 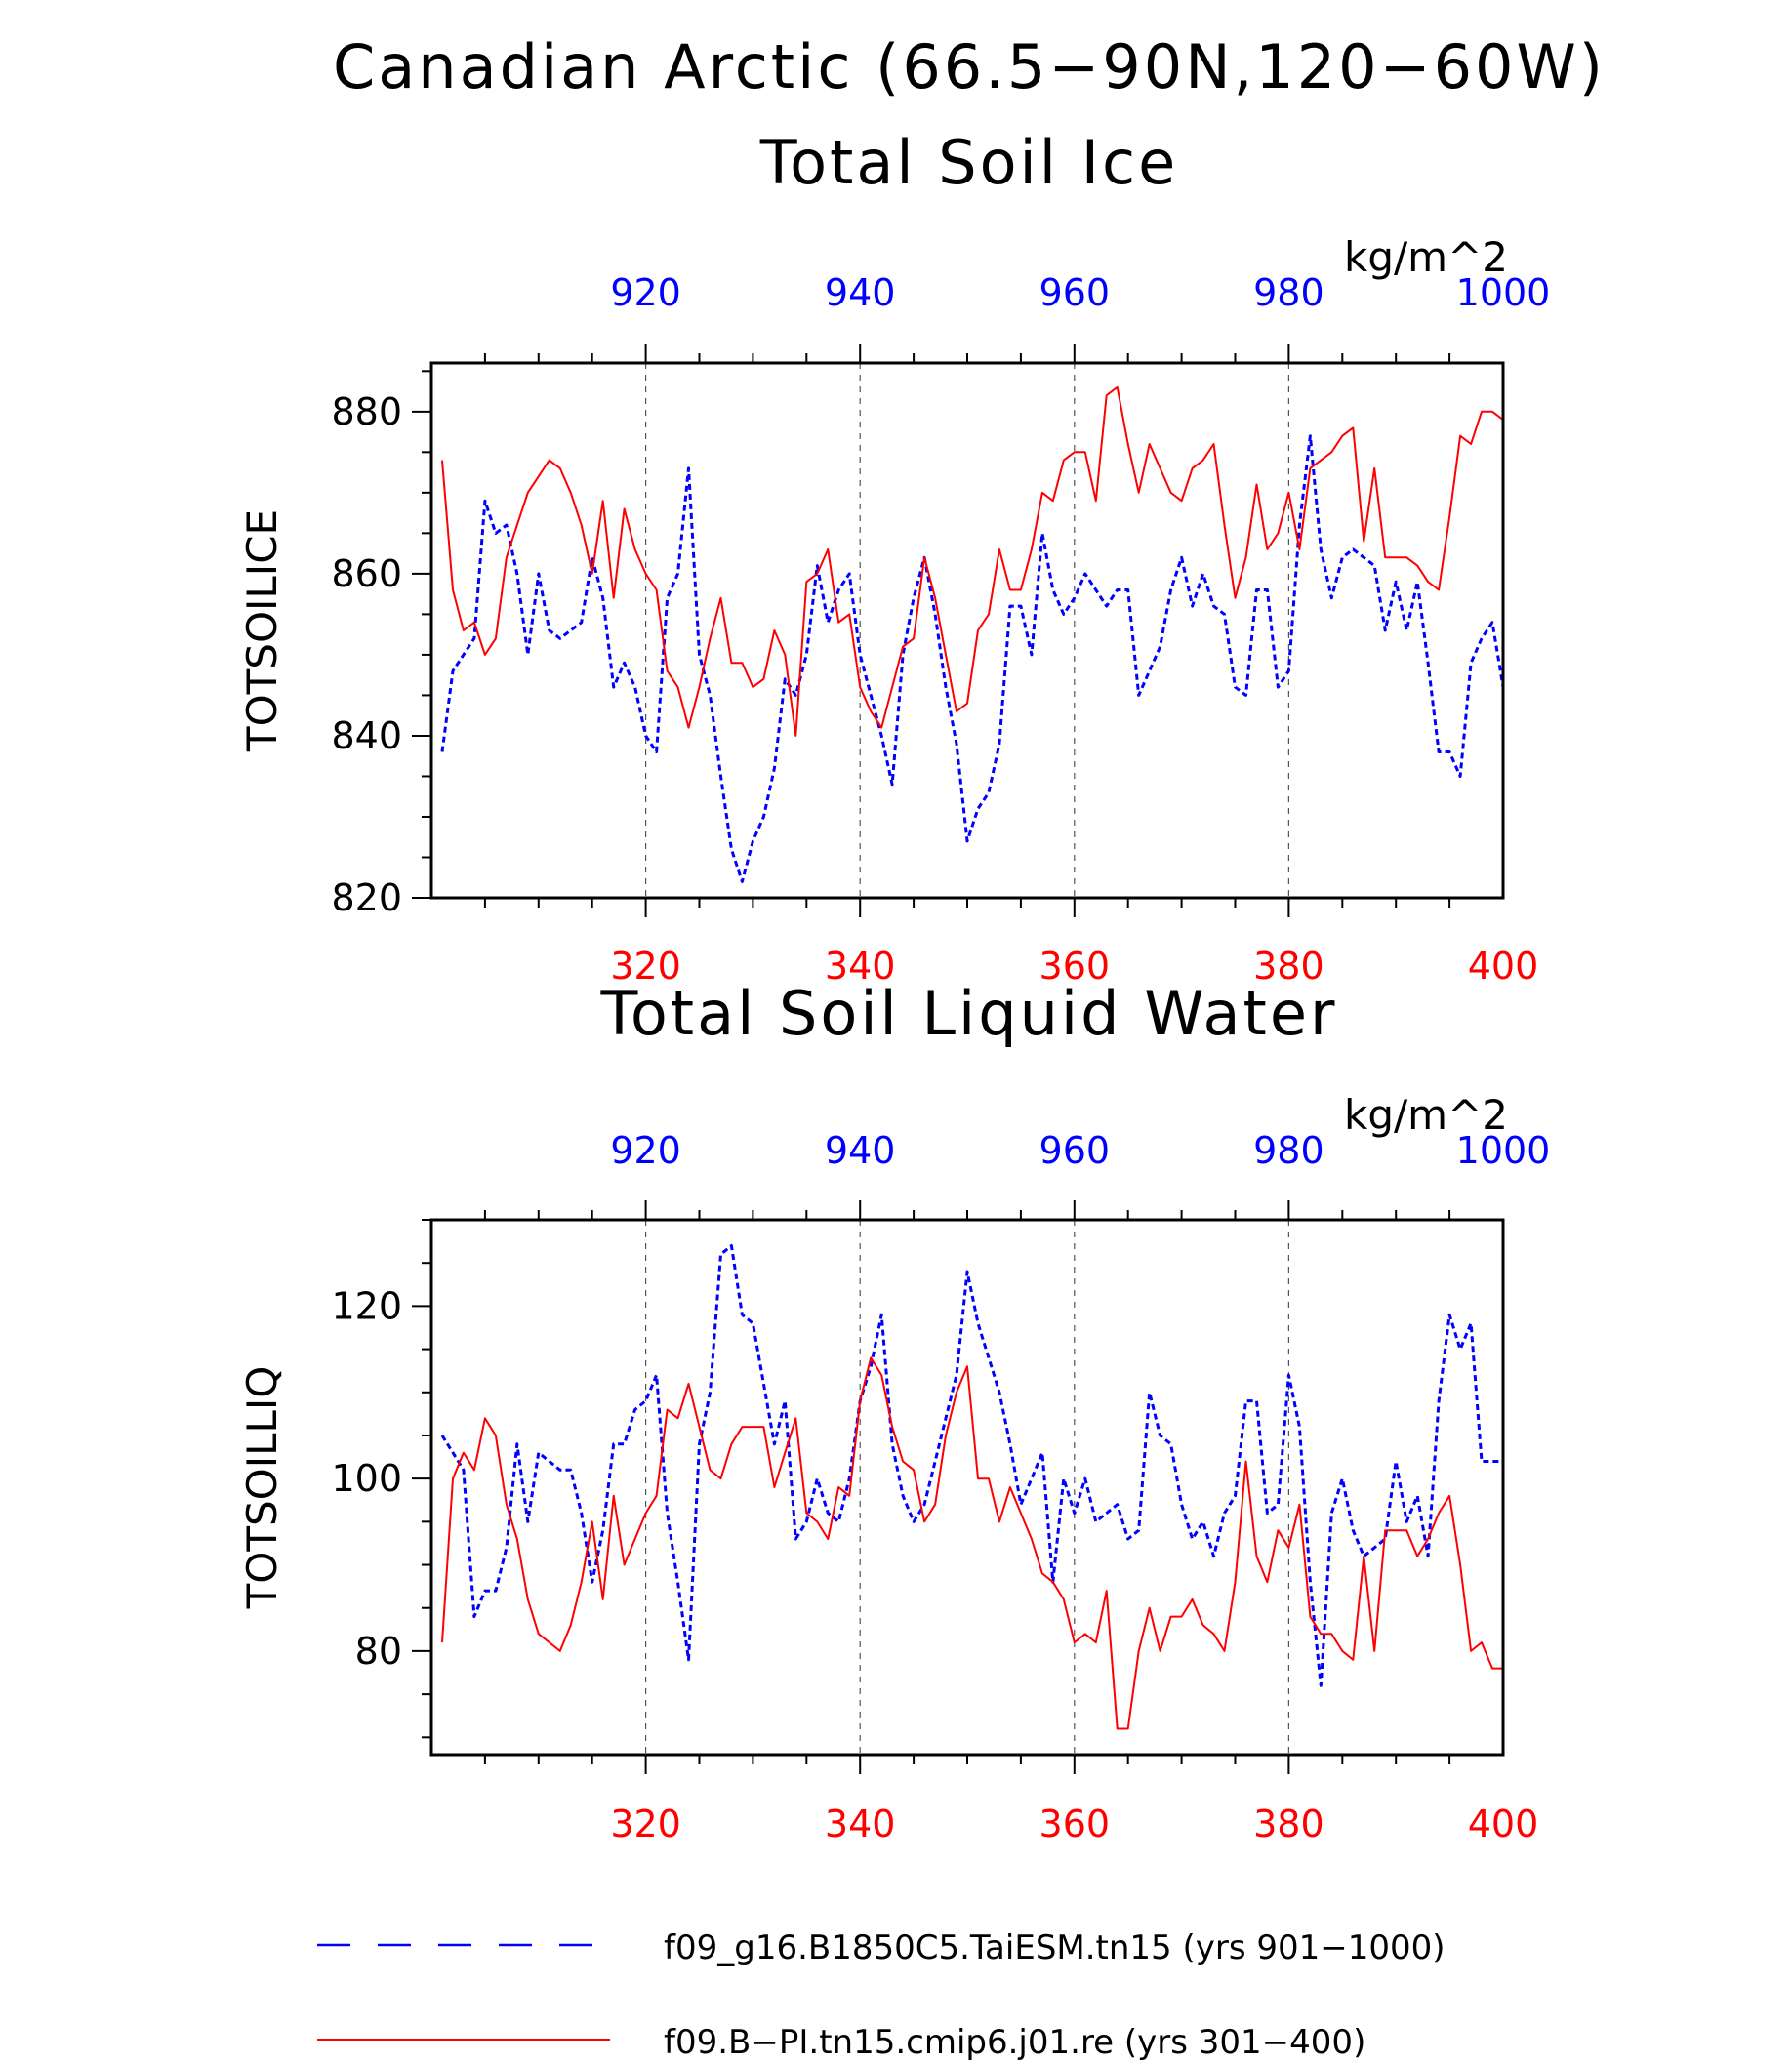 What do you see at coordinates (262, 1488) in the screenshot?
I see `y-axis-label: TOTSOILLIQ` at bounding box center [262, 1488].